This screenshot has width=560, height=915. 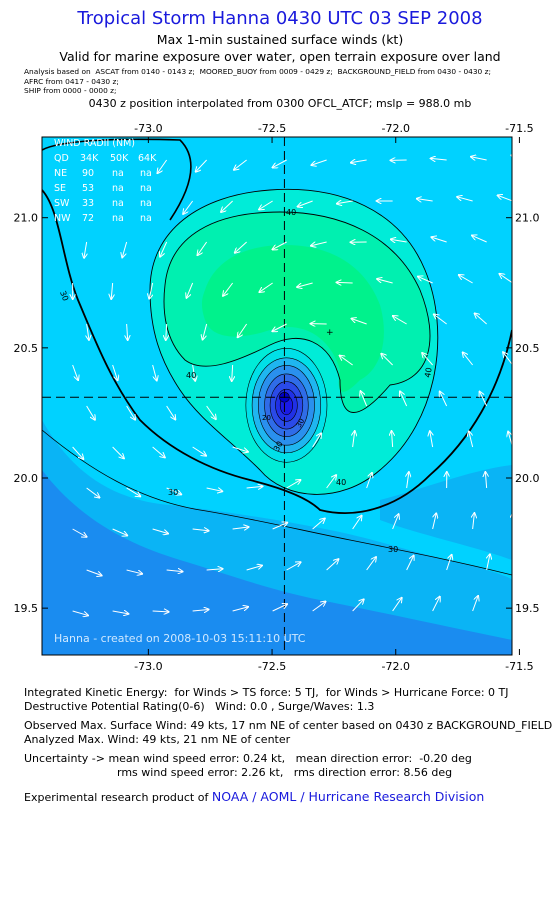 What do you see at coordinates (330, 333) in the screenshot?
I see `max-wind-marker: +` at bounding box center [330, 333].